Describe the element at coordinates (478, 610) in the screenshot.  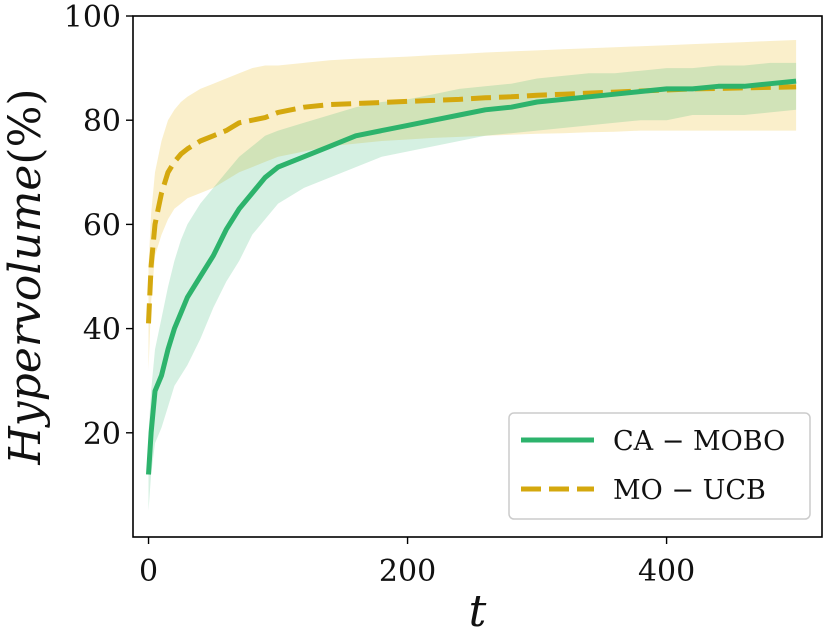
I see `x-axis-label: t` at that location.